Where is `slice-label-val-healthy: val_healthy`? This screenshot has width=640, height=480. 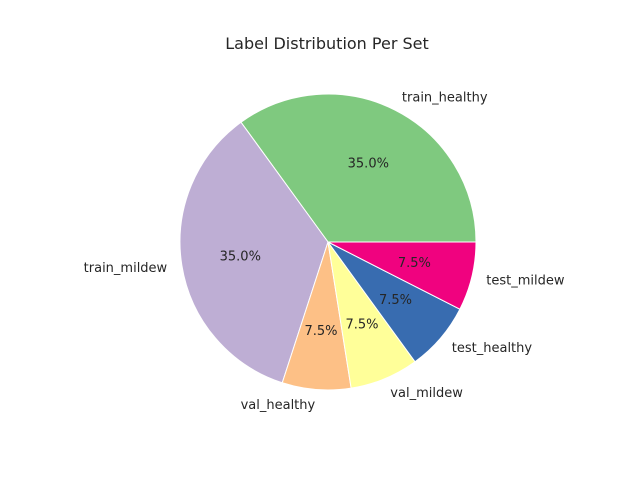
slice-label-val-healthy: val_healthy is located at coordinates (278, 405).